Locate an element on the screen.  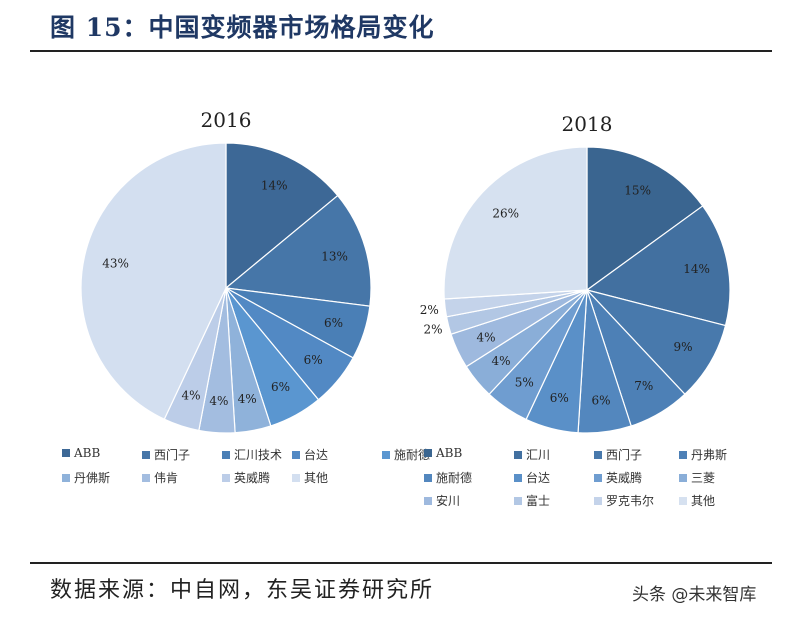
legend-item: 罗克韦尔 is located at coordinates (624, 500).